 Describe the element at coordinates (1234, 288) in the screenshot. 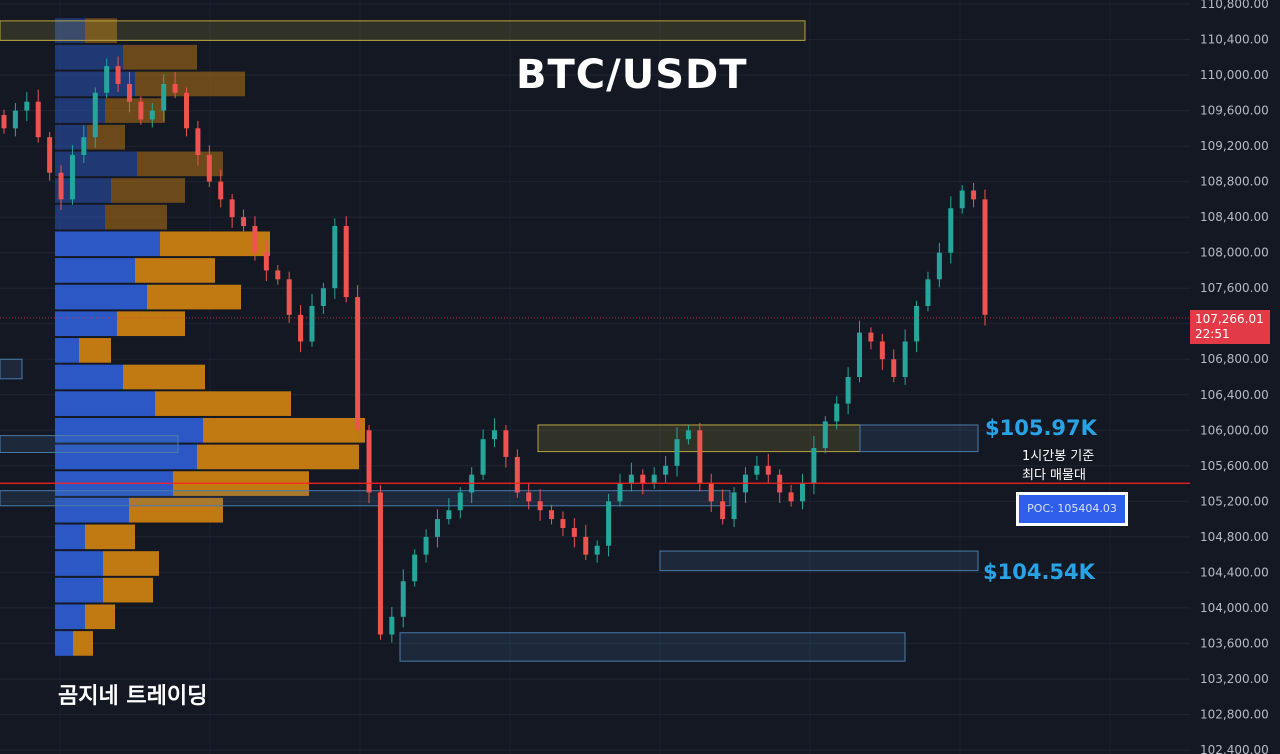

I see `price-tick-label: 107,600.00` at that location.